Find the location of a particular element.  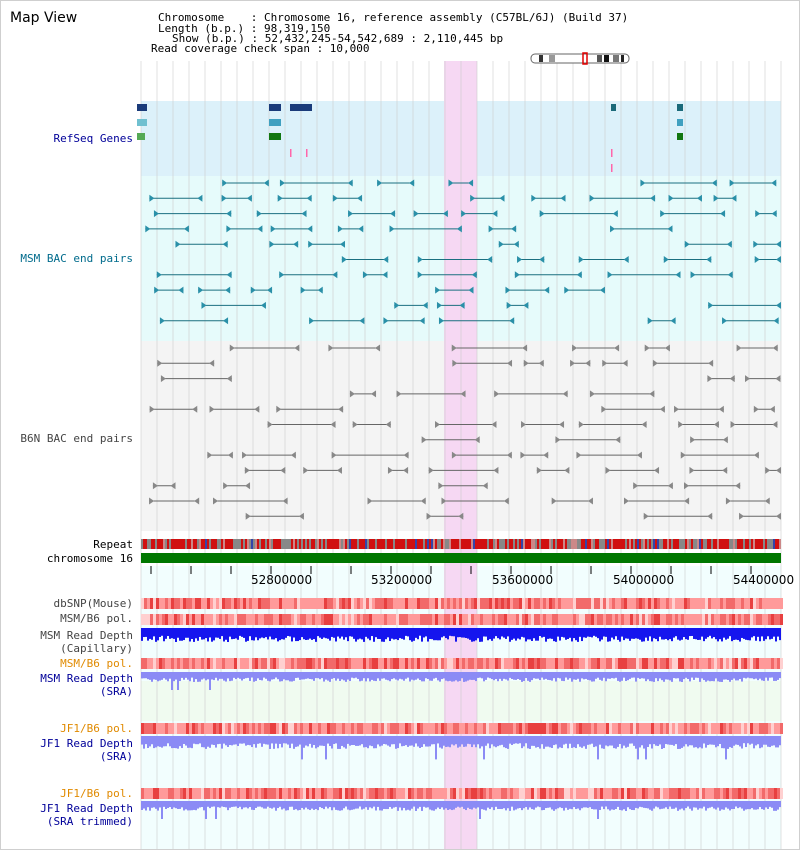

track-label-jf1-read-depth-trimmed: JF1 Read Depth is located at coordinates (86, 808).